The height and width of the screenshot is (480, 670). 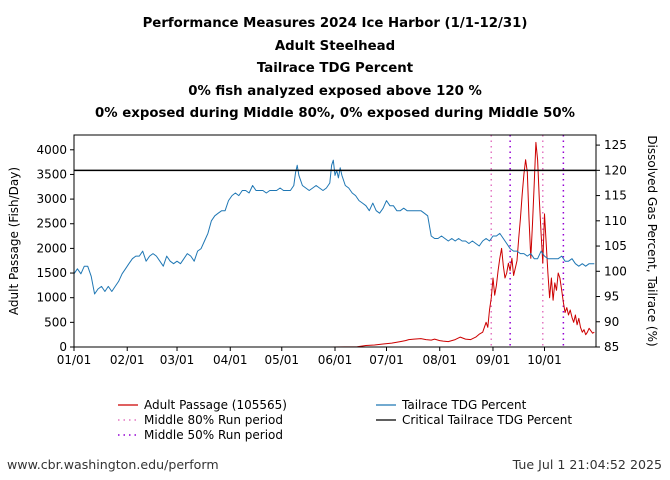 I want to click on y-left-tick-label: 3500, so click(x=51, y=174).